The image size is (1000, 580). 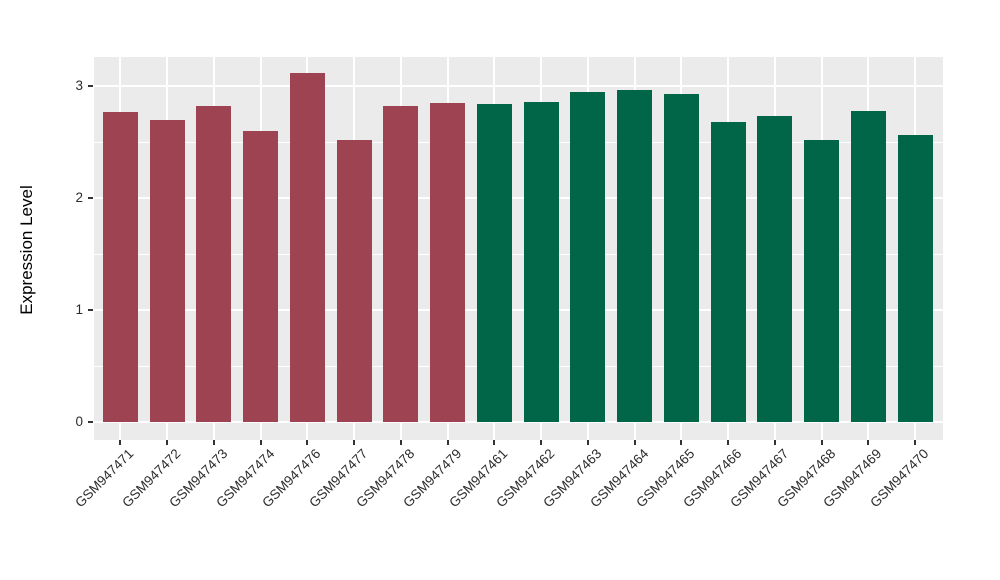 What do you see at coordinates (167, 442) in the screenshot?
I see `x-tick-mark-GSM947472` at bounding box center [167, 442].